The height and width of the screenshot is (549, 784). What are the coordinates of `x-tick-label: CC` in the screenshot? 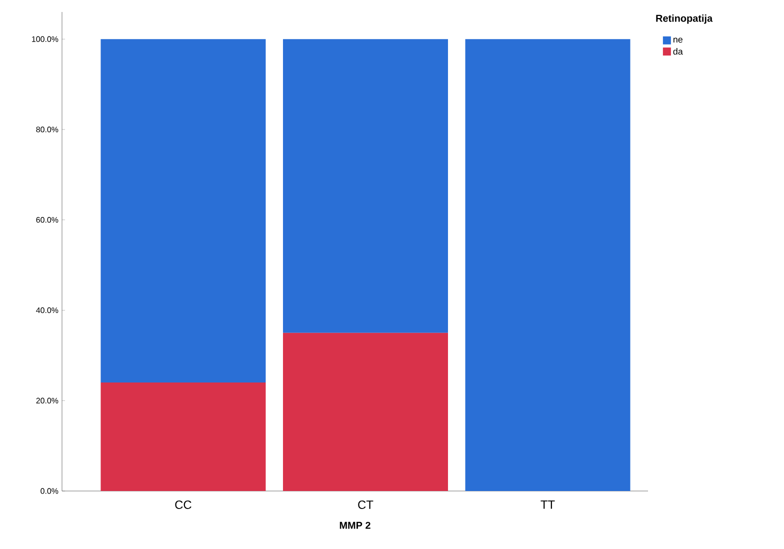 It's located at (183, 504).